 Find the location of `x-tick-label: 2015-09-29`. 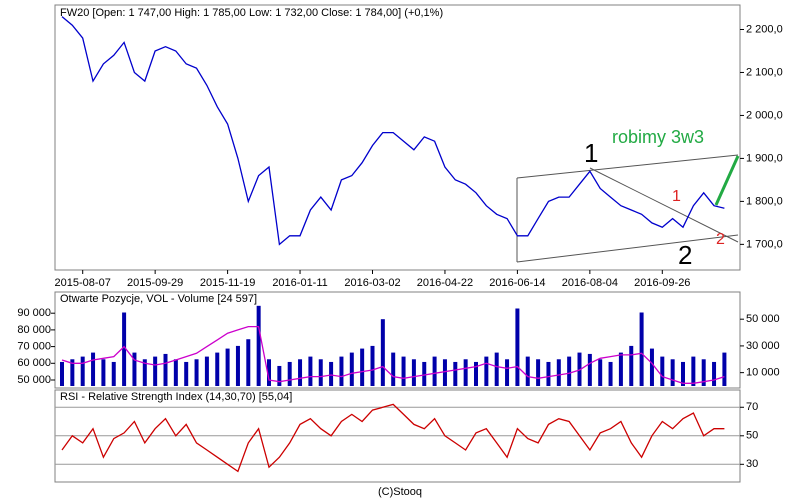

x-tick-label: 2015-09-29 is located at coordinates (155, 283).